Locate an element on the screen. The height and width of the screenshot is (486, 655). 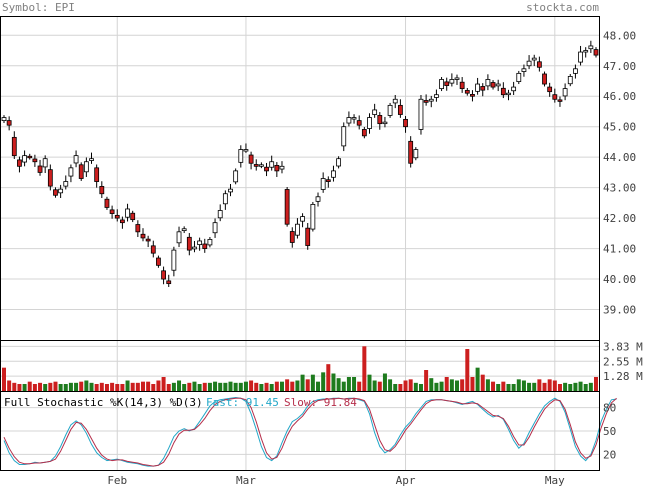
price-tick-label: 39.00 is located at coordinates (619, 310).